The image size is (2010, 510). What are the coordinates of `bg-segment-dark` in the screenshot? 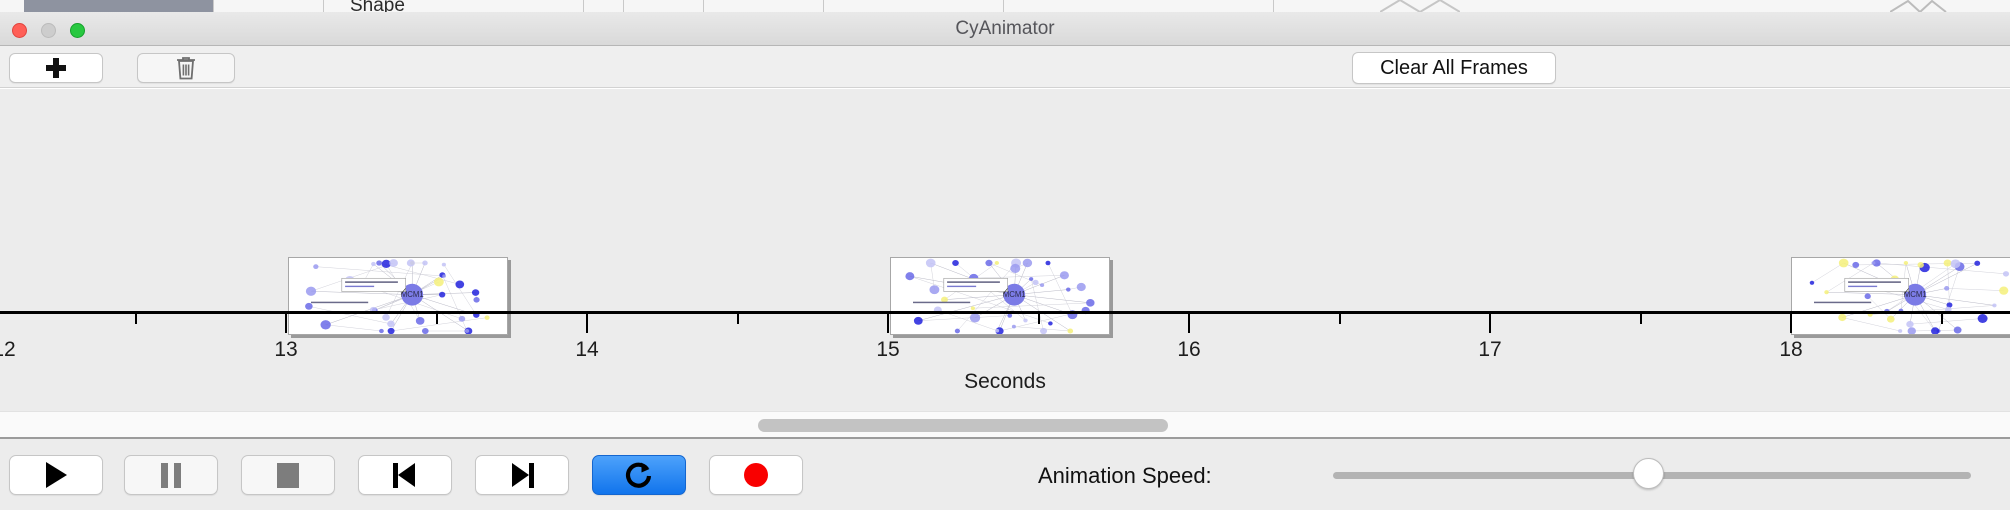 It's located at (119, 6).